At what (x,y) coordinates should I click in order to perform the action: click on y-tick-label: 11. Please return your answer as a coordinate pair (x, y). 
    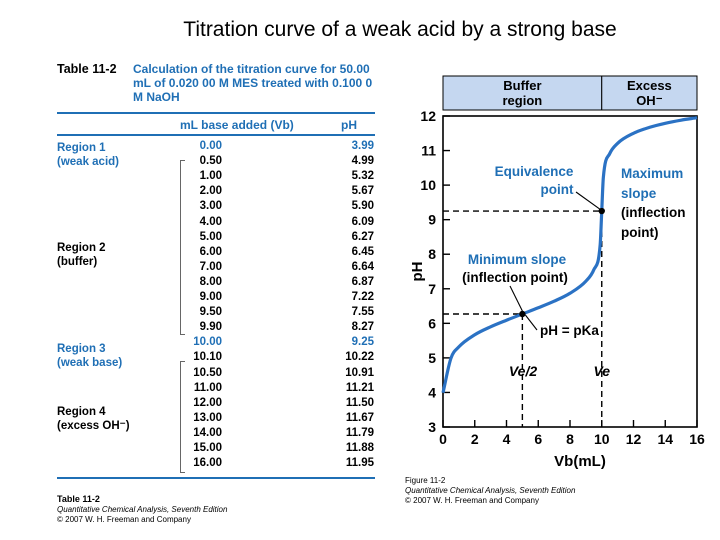
    Looking at the image, I should click on (428, 151).